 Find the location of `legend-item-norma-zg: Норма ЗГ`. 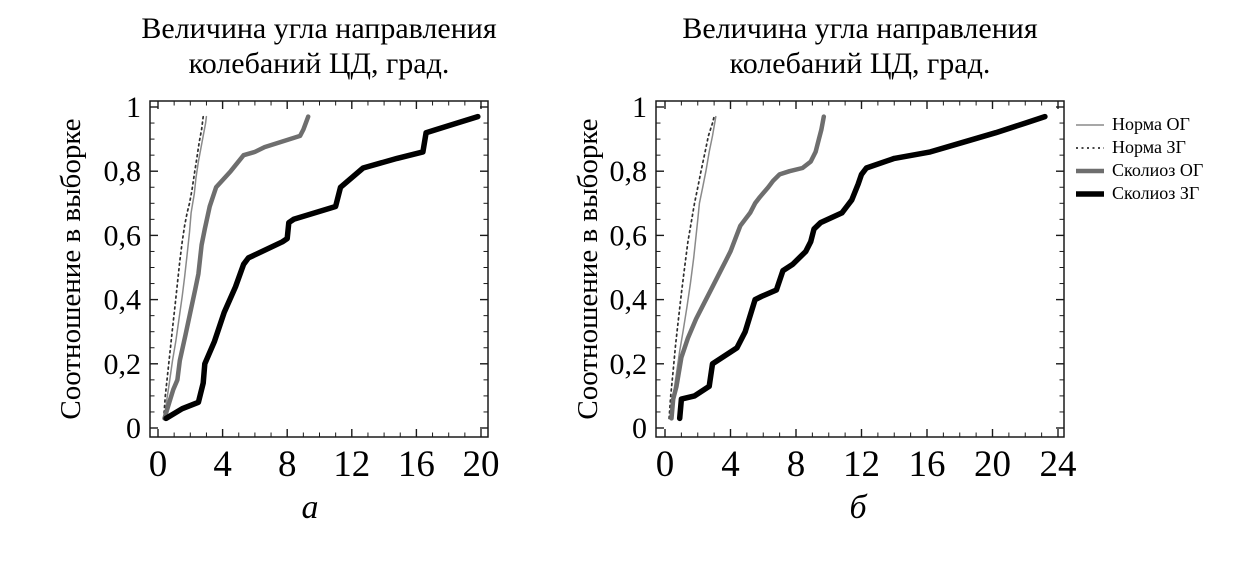

legend-item-norma-zg: Норма ЗГ is located at coordinates (1139, 147).